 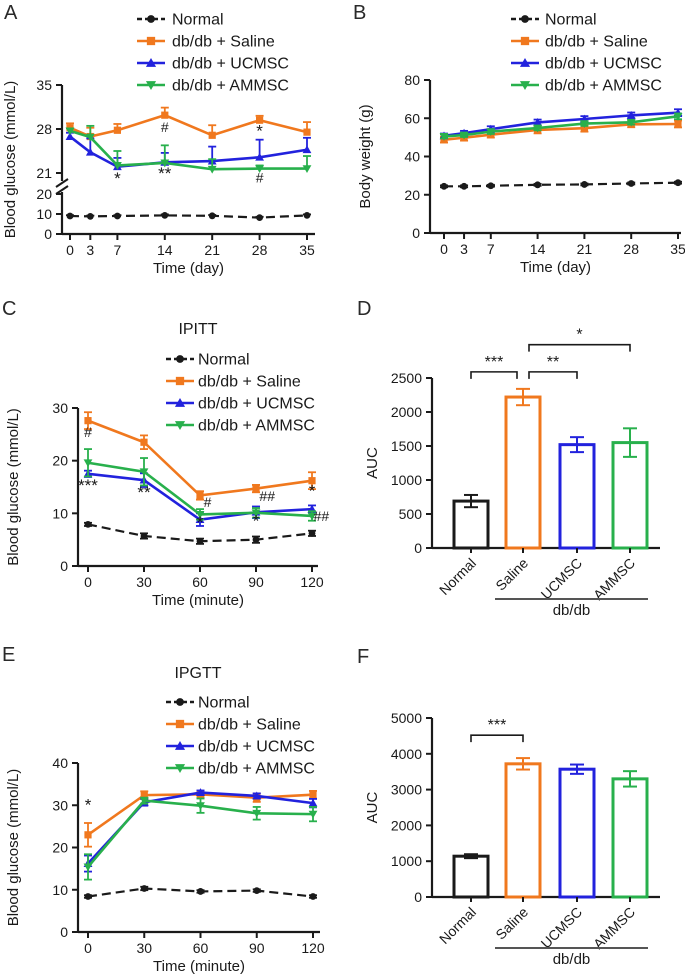 What do you see at coordinates (60, 763) in the screenshot?
I see `y-tick-label: 40` at bounding box center [60, 763].